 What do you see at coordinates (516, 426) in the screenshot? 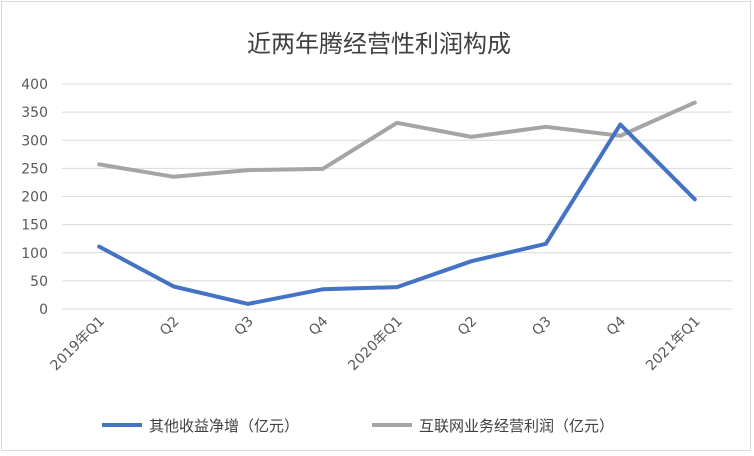
I see `legend-label: 互联网业务经营利润（亿元）` at bounding box center [516, 426].